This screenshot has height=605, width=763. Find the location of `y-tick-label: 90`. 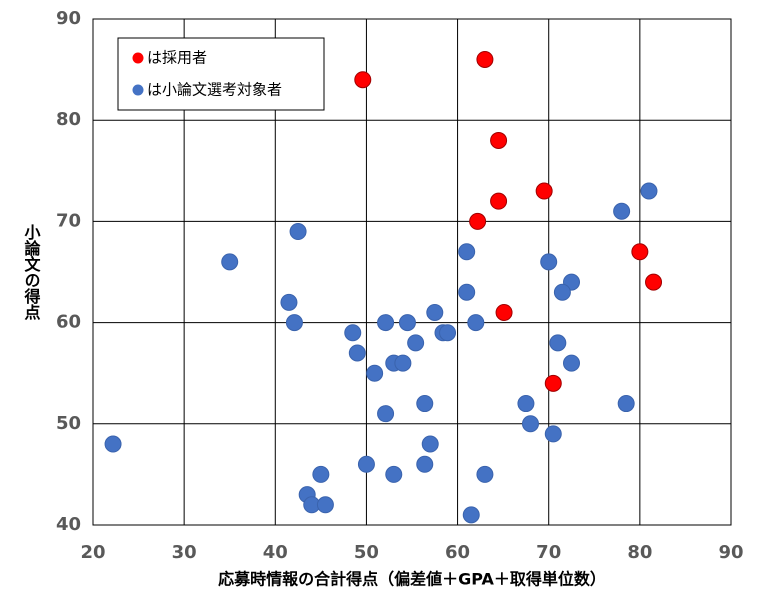

y-tick-label: 90 is located at coordinates (68, 18).